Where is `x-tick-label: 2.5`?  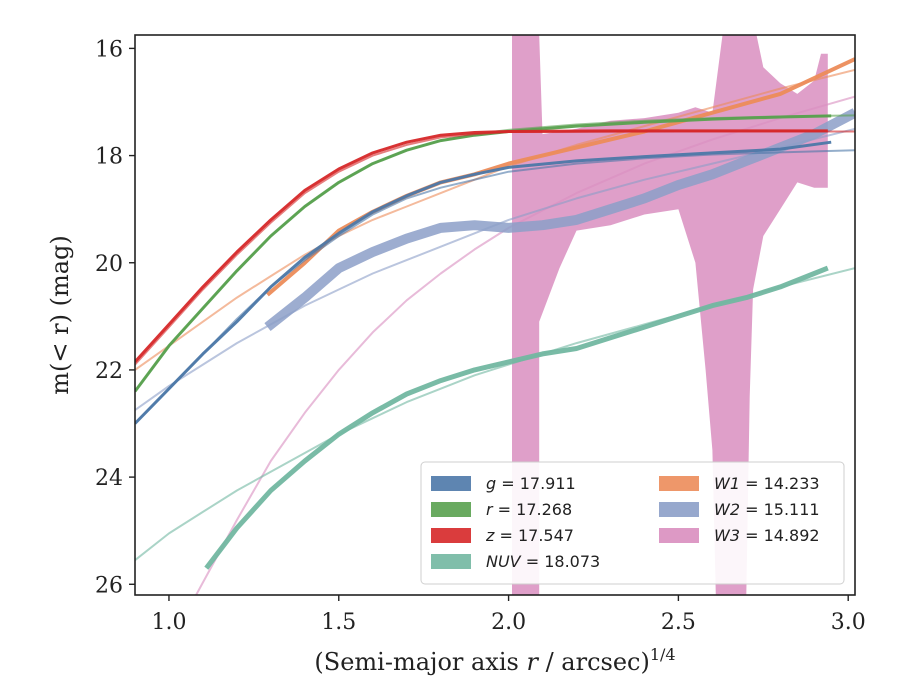 x-tick-label: 2.5 is located at coordinates (678, 622).